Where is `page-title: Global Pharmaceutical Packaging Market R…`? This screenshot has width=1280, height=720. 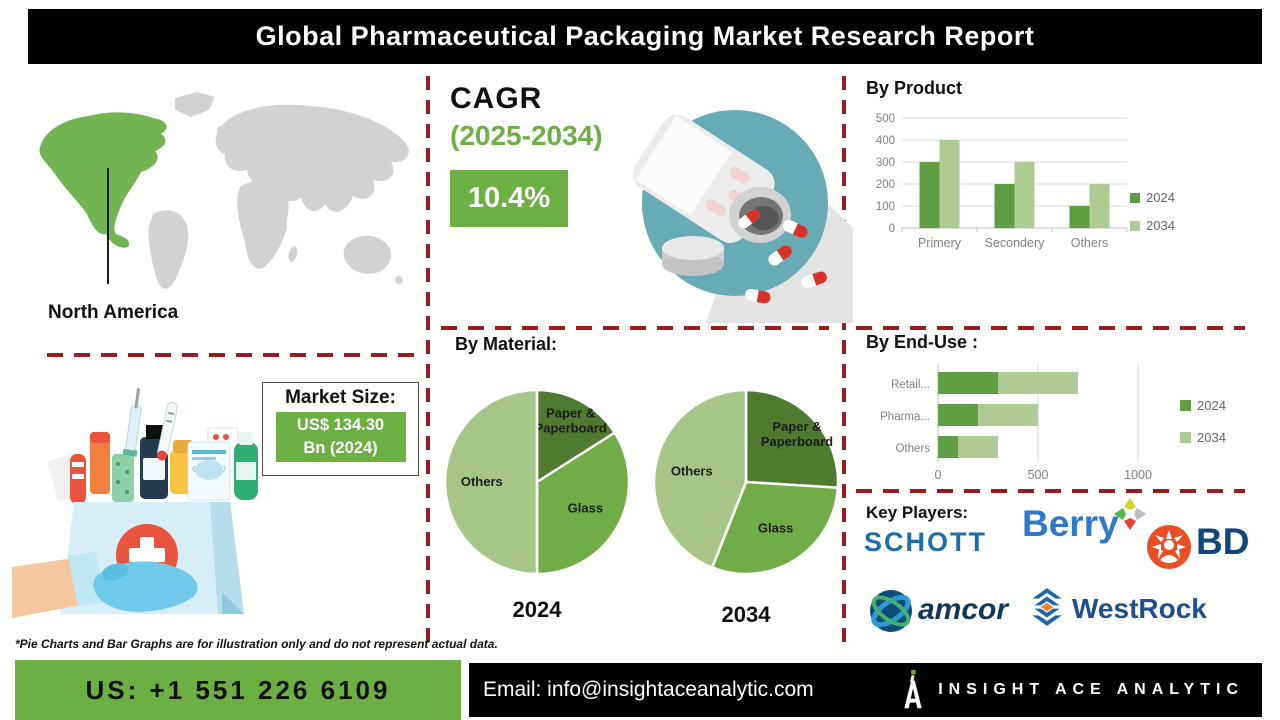
page-title: Global Pharmaceutical Packaging Market R… is located at coordinates (645, 36).